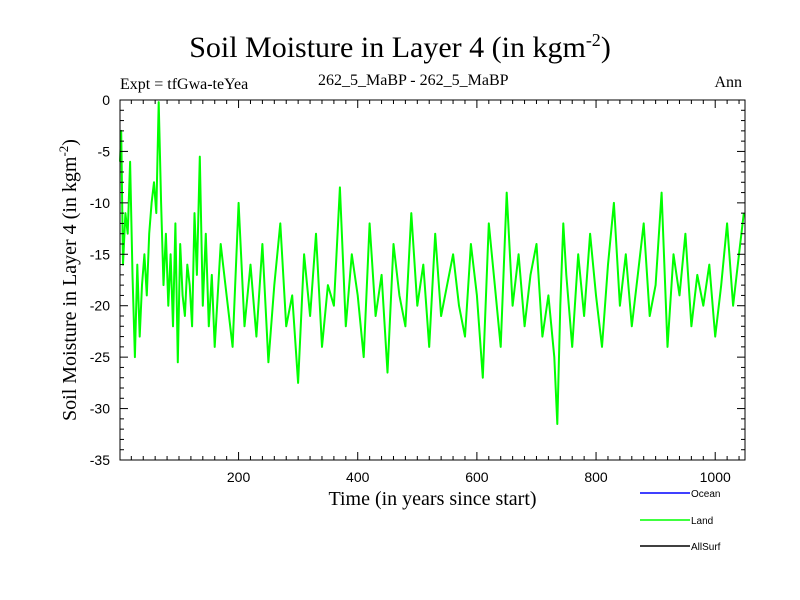 The width and height of the screenshot is (800, 600). I want to click on y-axis-title: Soil Moisture in Layer 4 (in kgm-2), so click(68, 280).